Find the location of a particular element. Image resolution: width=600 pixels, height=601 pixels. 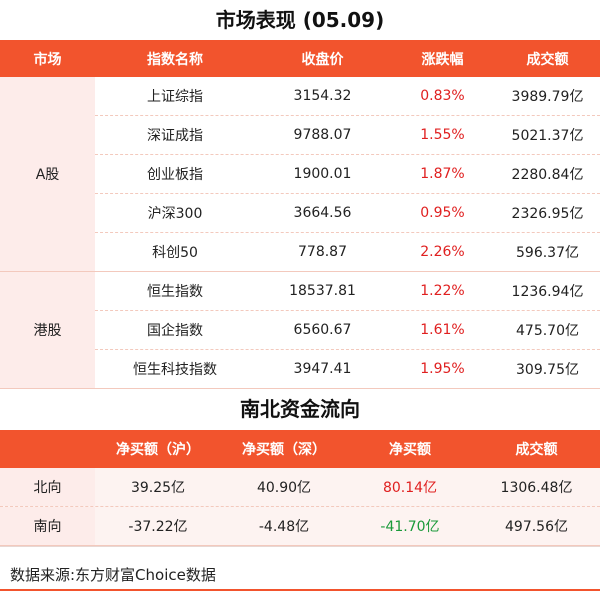

index-name: 深证成指 is located at coordinates (175, 136).